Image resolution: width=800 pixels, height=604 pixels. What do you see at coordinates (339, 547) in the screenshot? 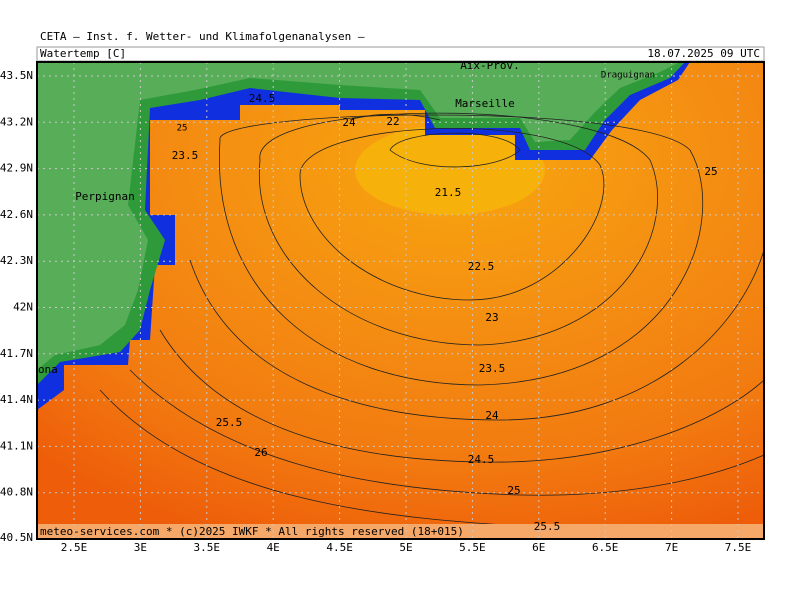
I see `longitude-label: 4.5E` at bounding box center [339, 547].